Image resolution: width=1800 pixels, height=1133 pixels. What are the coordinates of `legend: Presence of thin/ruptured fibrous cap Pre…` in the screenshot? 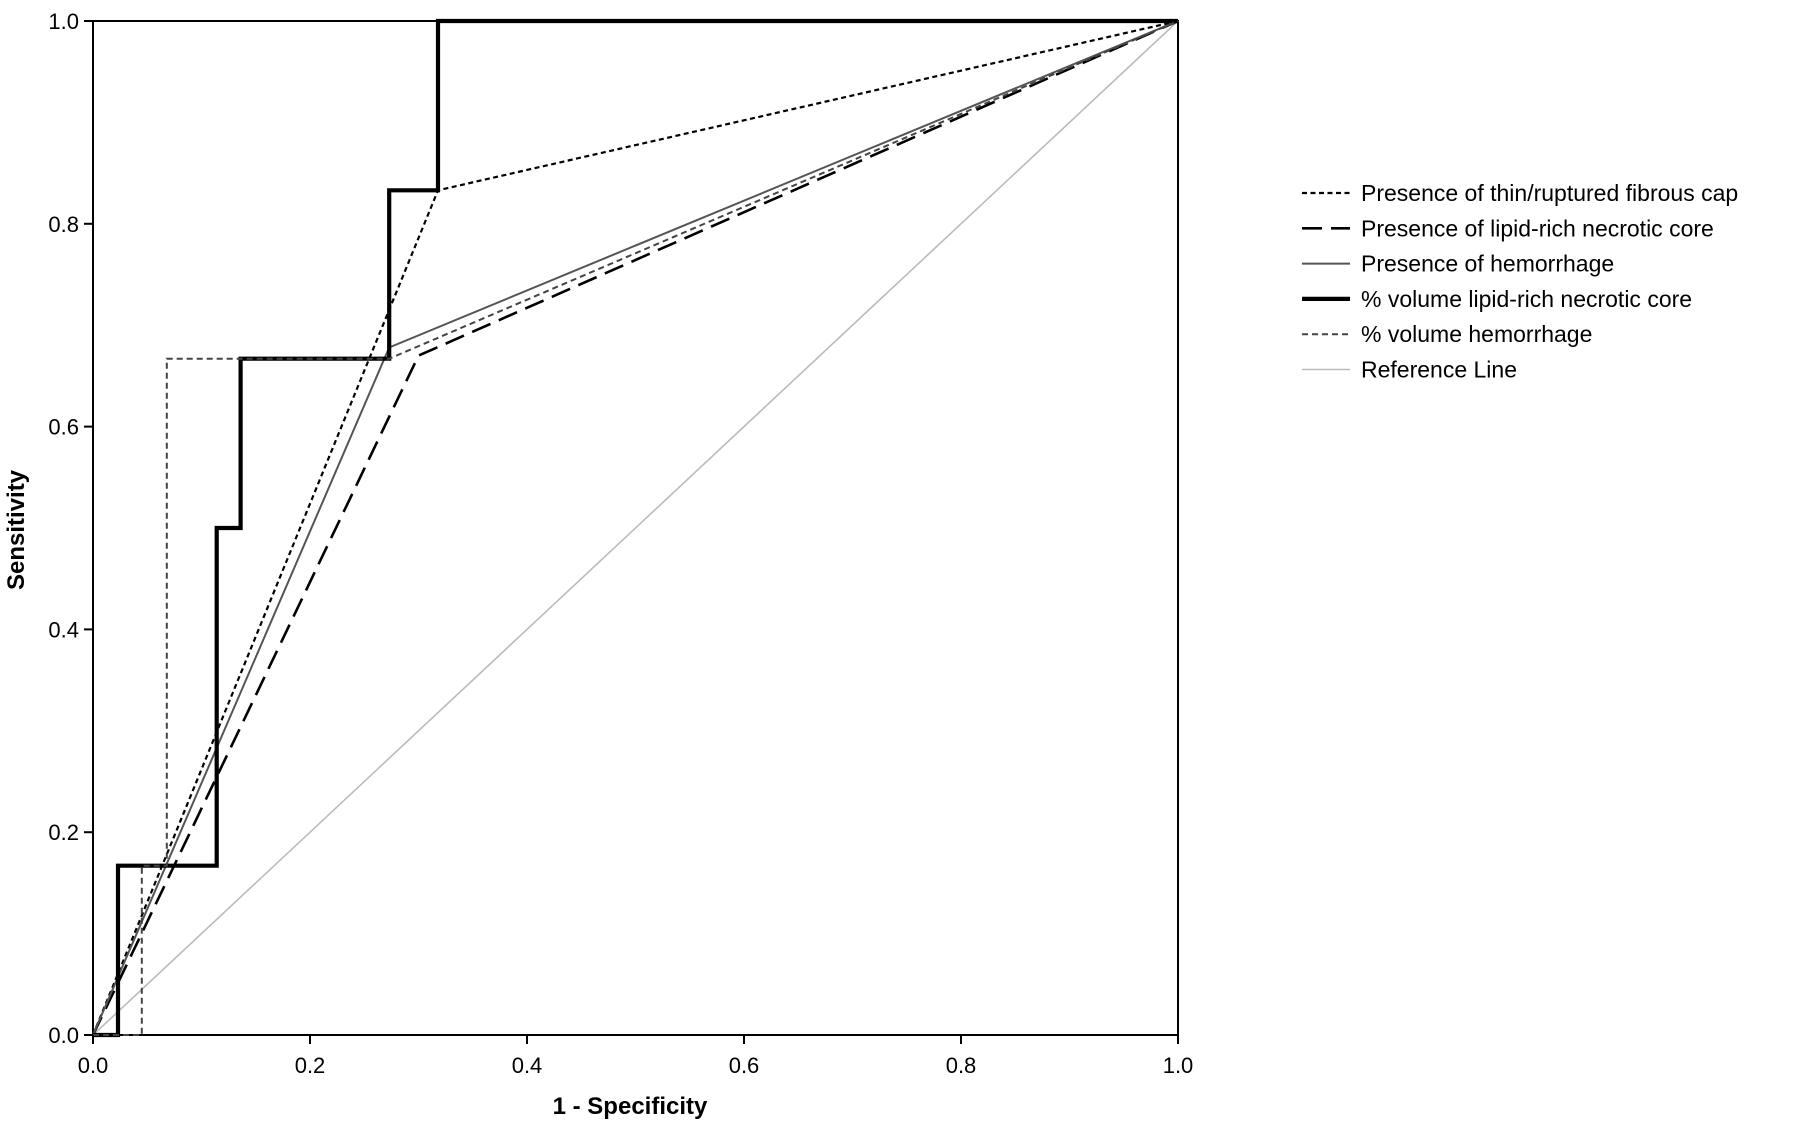 It's located at (1520, 281).